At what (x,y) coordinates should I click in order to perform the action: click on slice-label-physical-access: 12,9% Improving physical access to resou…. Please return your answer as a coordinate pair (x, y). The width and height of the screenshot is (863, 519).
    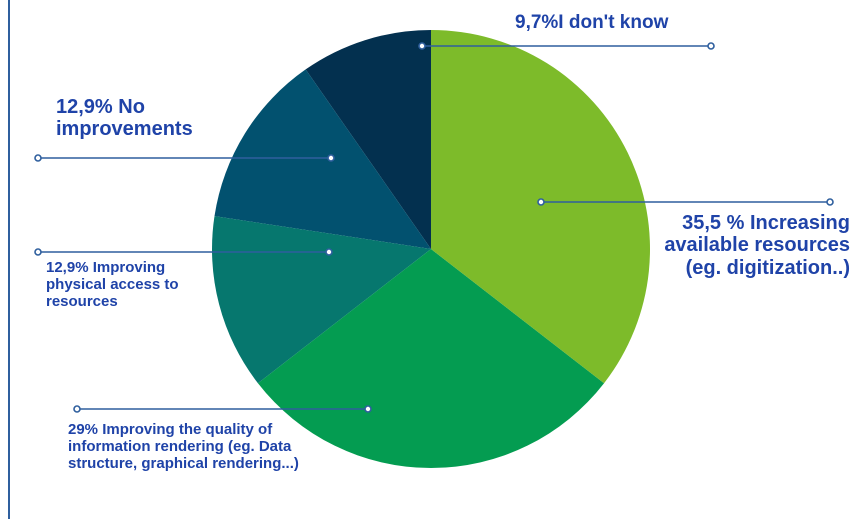
    Looking at the image, I should click on (112, 284).